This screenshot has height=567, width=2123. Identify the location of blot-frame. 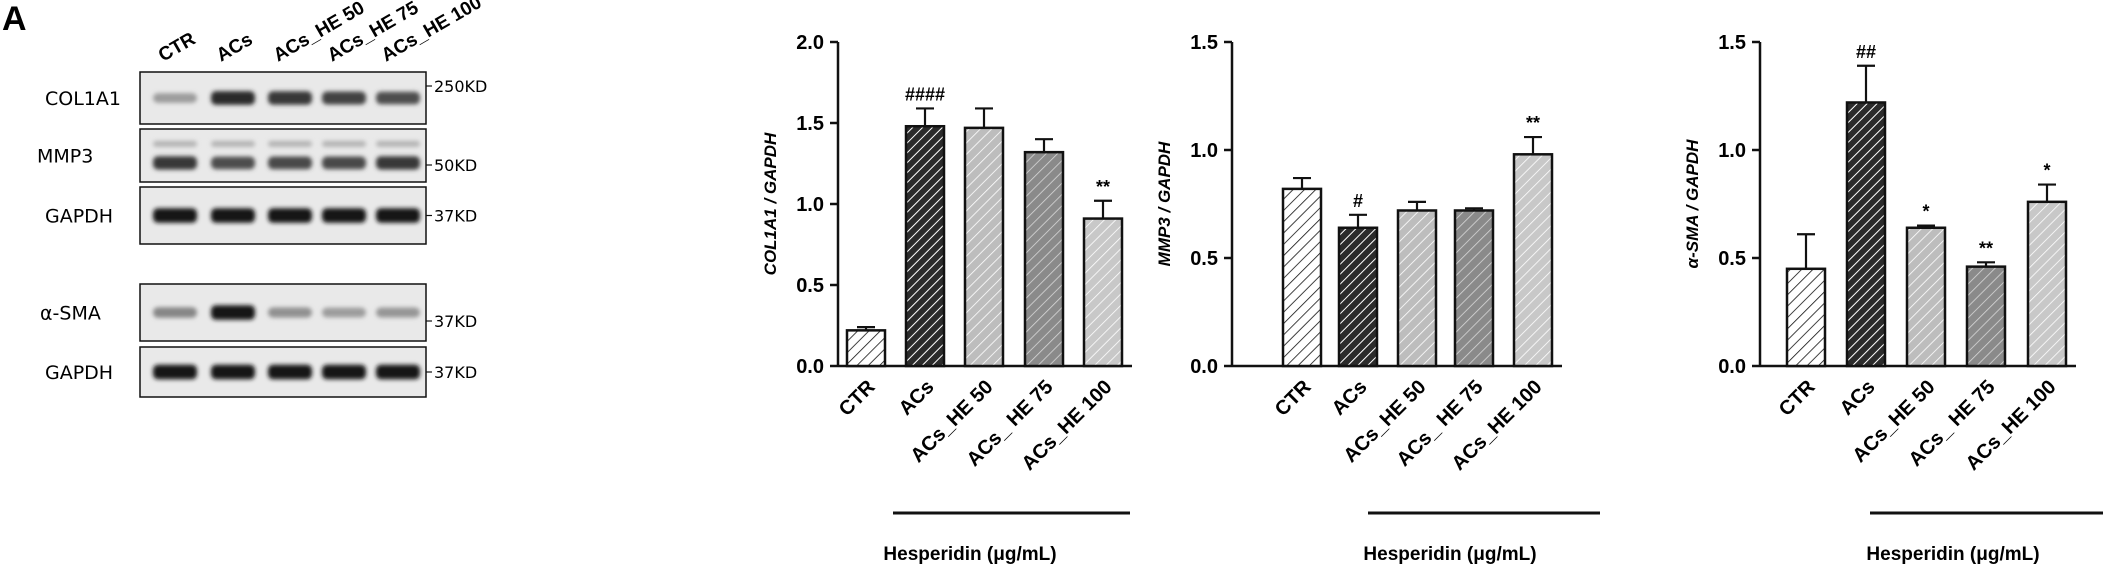
(283, 155).